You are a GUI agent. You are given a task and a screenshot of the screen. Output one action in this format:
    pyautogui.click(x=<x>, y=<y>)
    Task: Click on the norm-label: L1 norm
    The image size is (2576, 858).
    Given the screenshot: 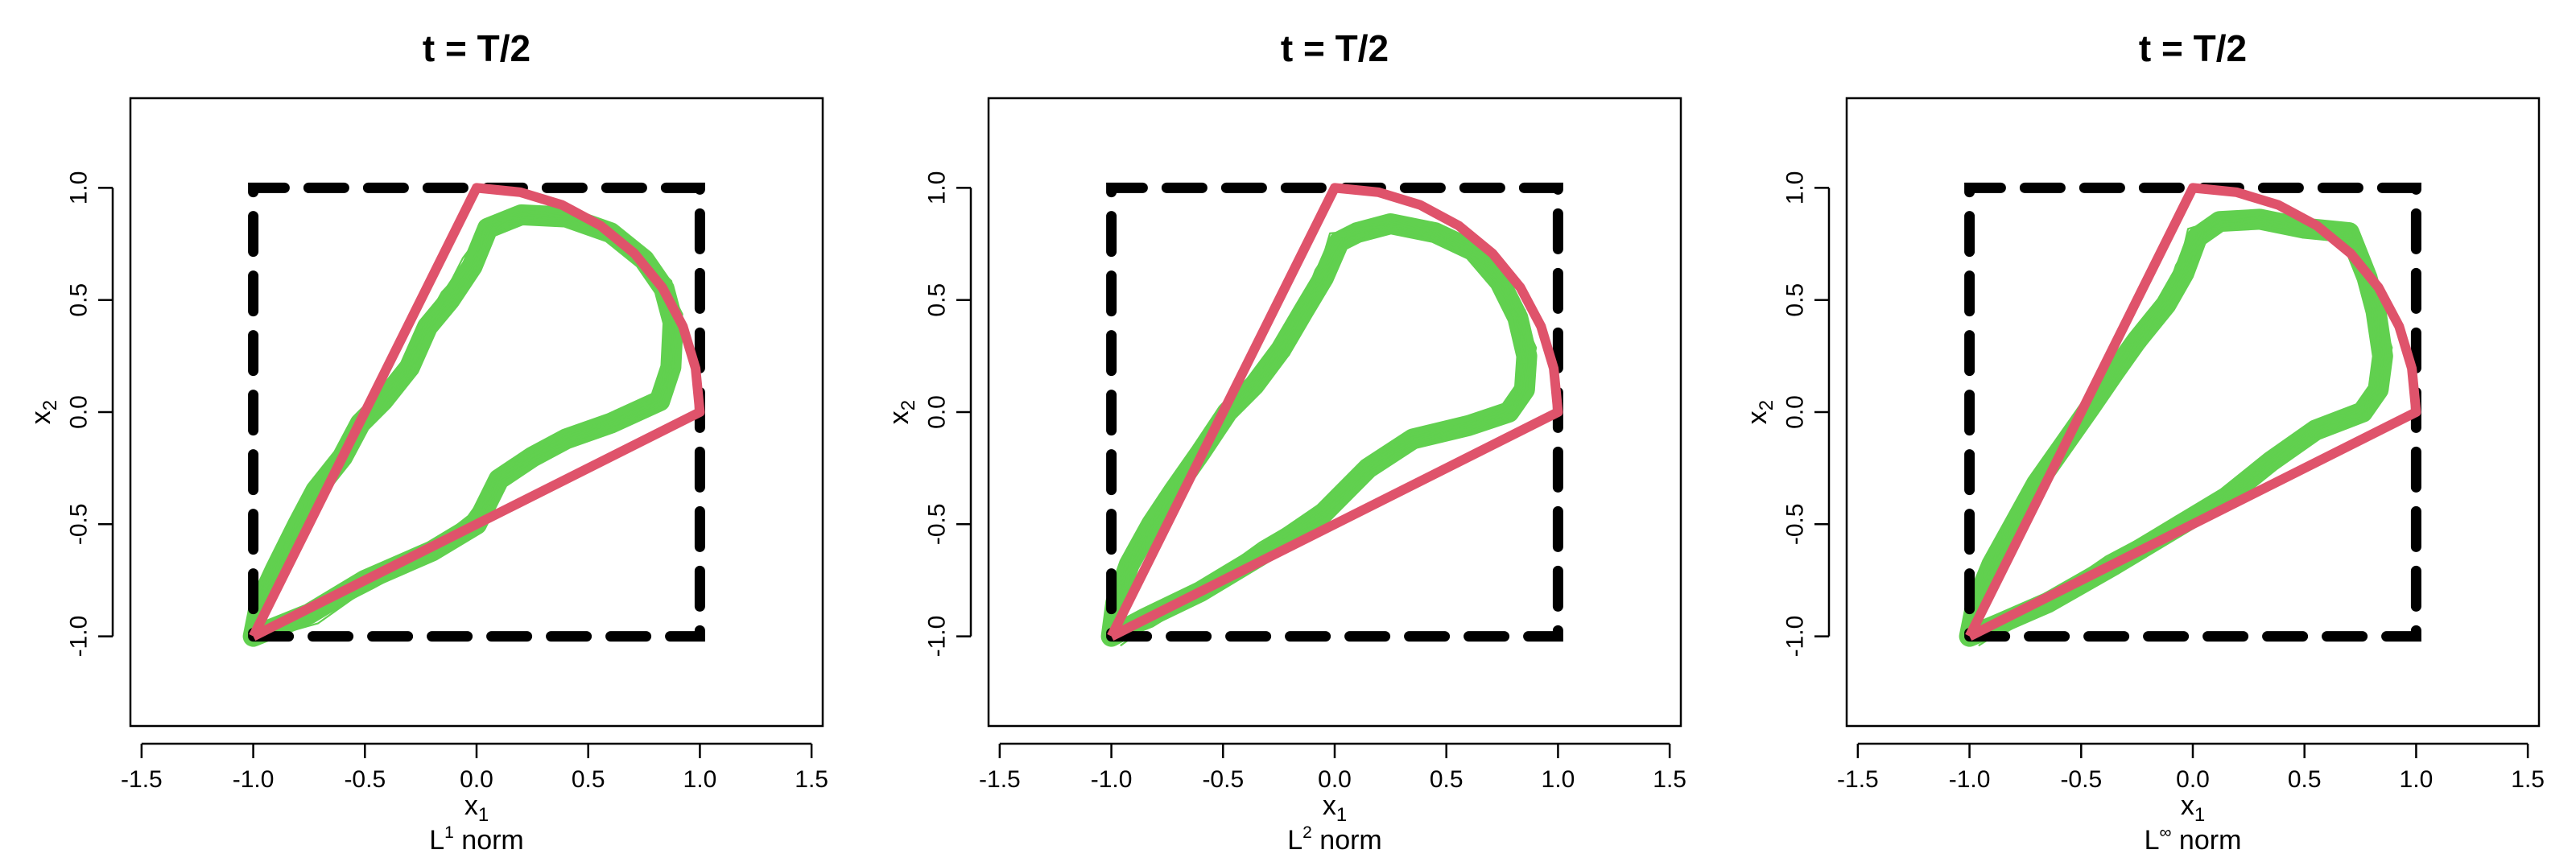 What is the action you would take?
    pyautogui.click(x=476, y=839)
    